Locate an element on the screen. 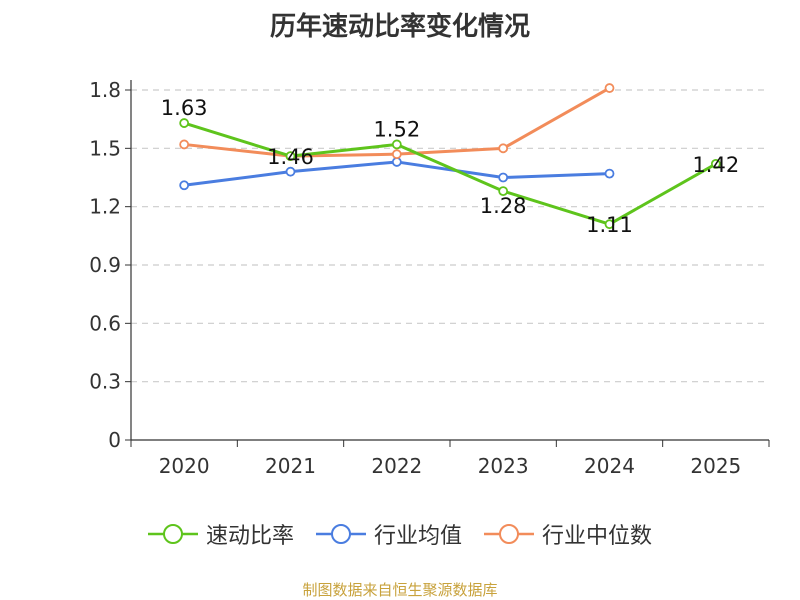 Image resolution: width=800 pixels, height=600 pixels. legend-swatch-industry-mean is located at coordinates (340, 534).